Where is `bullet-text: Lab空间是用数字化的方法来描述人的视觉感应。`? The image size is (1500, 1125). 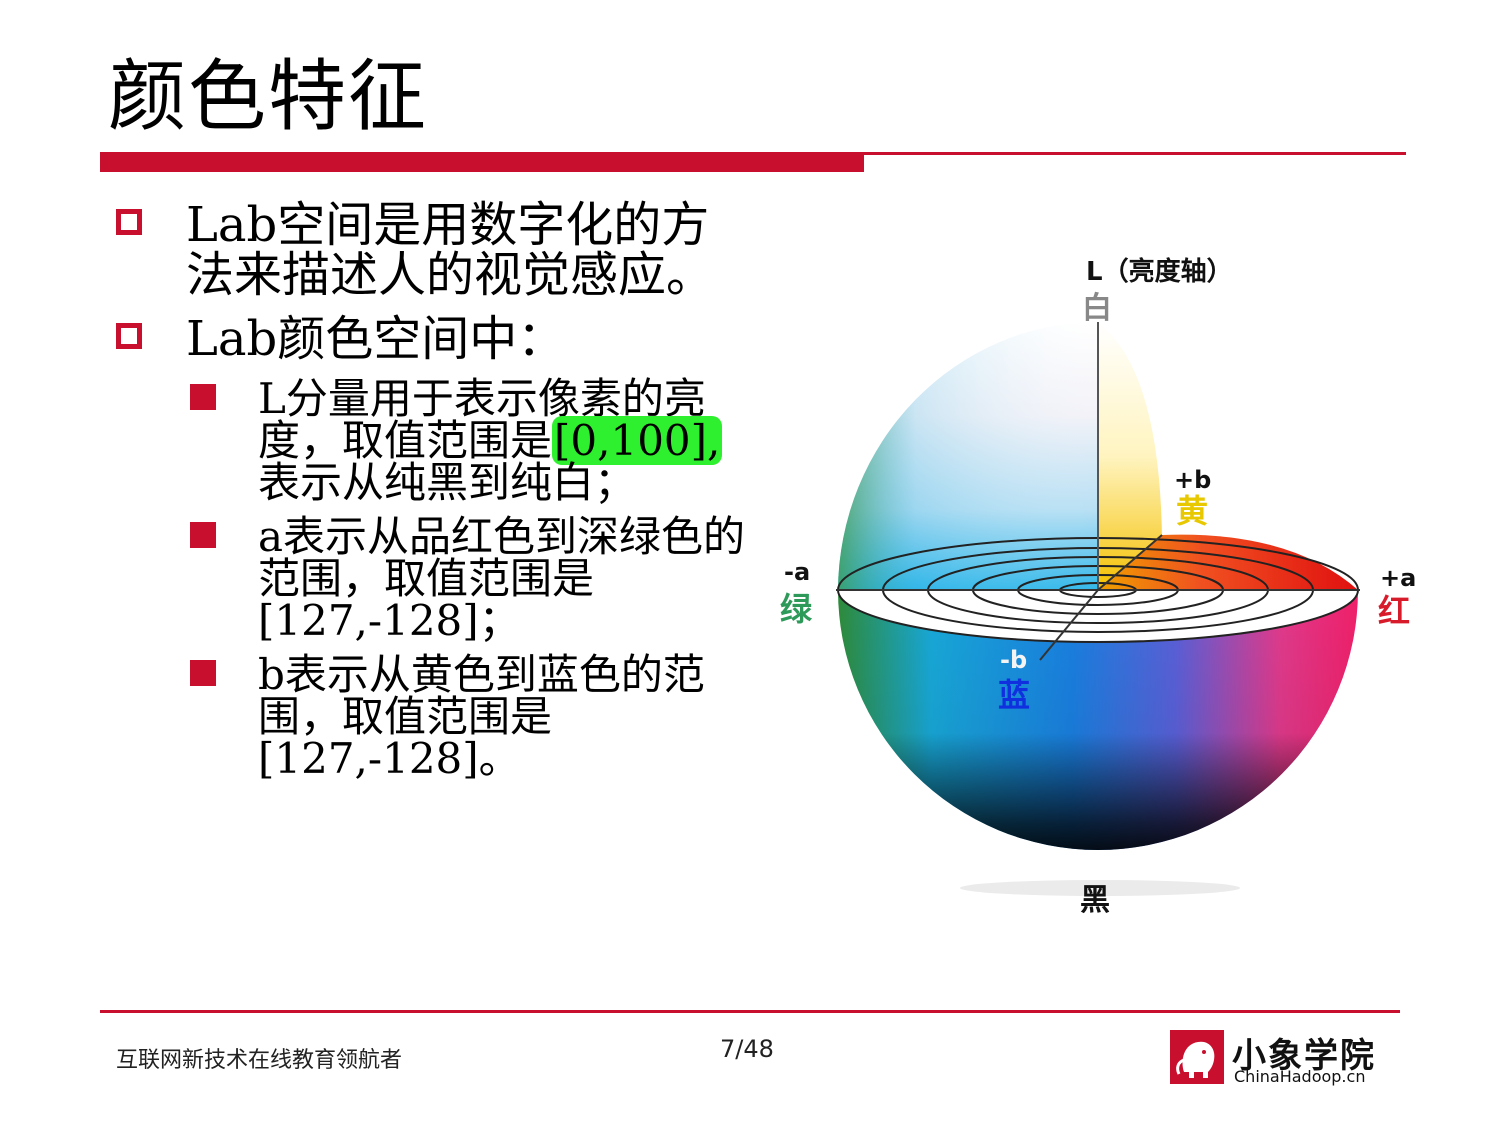
bullet-text: Lab空间是用数字化的方法来描述人的视觉感应。 is located at coordinates (450, 250).